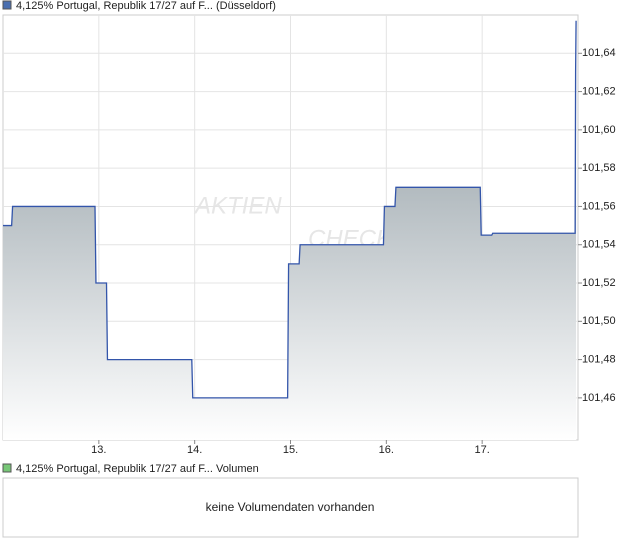  What do you see at coordinates (482, 450) in the screenshot?
I see `x-tick-label: 17.` at bounding box center [482, 450].